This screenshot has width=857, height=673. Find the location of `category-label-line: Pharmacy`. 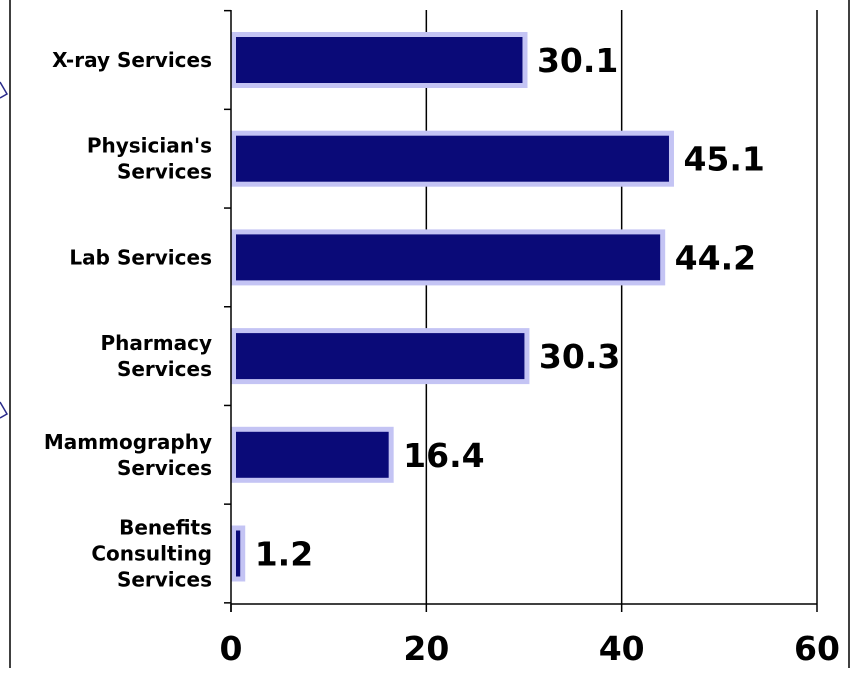

category-label-line: Pharmacy is located at coordinates (156, 343).